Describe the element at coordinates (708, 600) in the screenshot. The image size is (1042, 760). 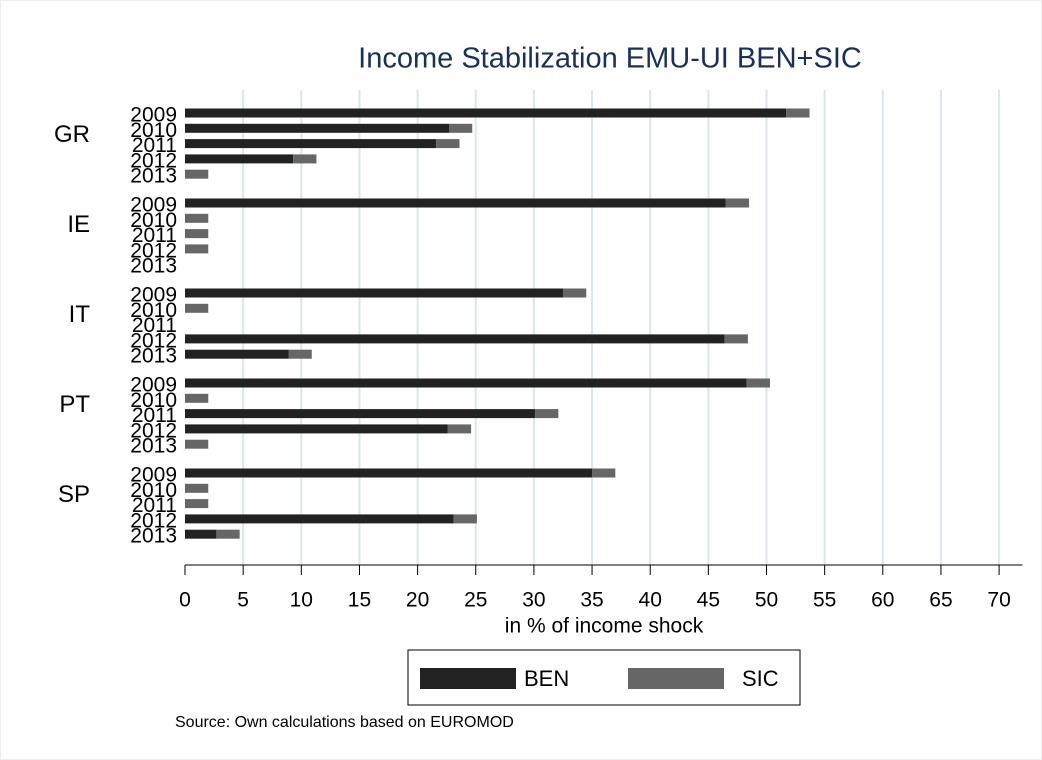
I see `x-tick-label: 45` at that location.